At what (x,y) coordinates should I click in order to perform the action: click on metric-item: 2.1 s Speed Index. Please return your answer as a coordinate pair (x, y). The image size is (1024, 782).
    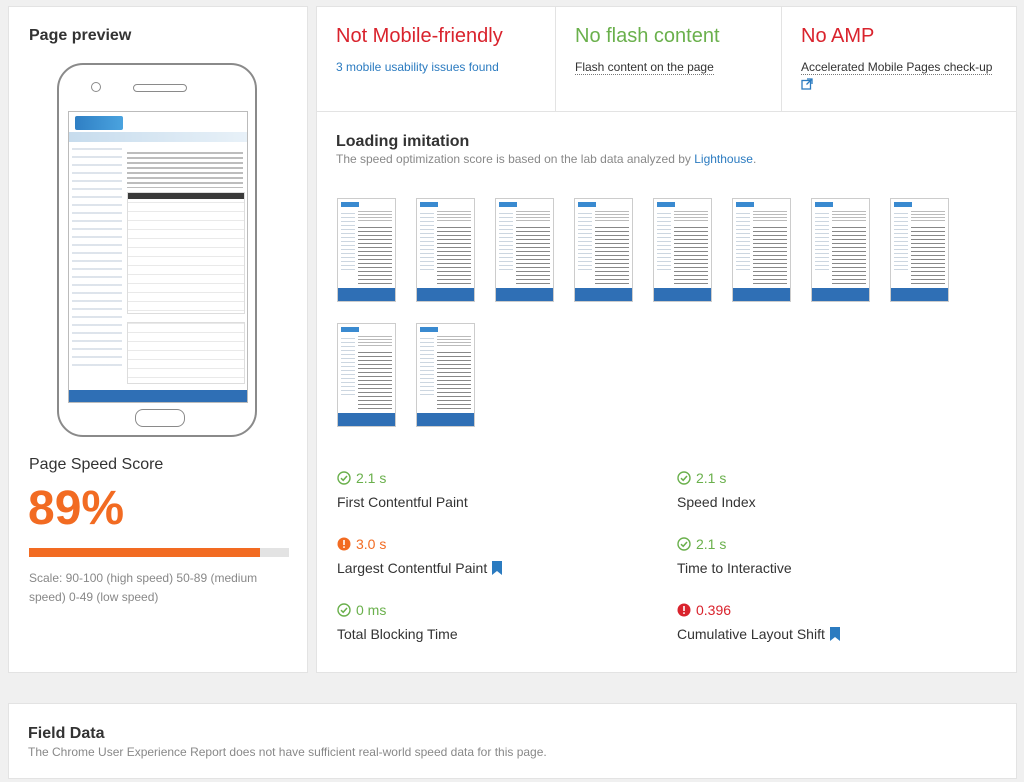
    Looking at the image, I should click on (716, 490).